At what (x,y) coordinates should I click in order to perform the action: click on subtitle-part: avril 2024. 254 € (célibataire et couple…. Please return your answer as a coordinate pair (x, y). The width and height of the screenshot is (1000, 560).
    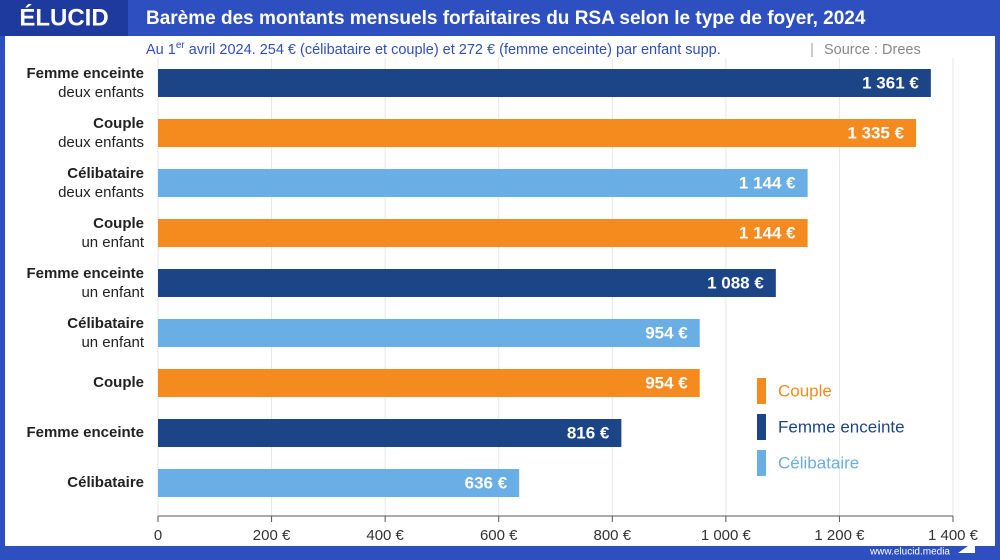
    Looking at the image, I should click on (453, 50).